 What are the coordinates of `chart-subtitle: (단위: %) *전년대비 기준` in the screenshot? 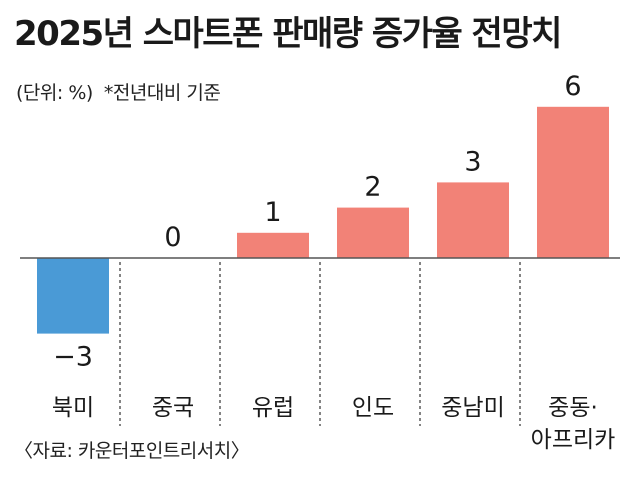 It's located at (118, 91).